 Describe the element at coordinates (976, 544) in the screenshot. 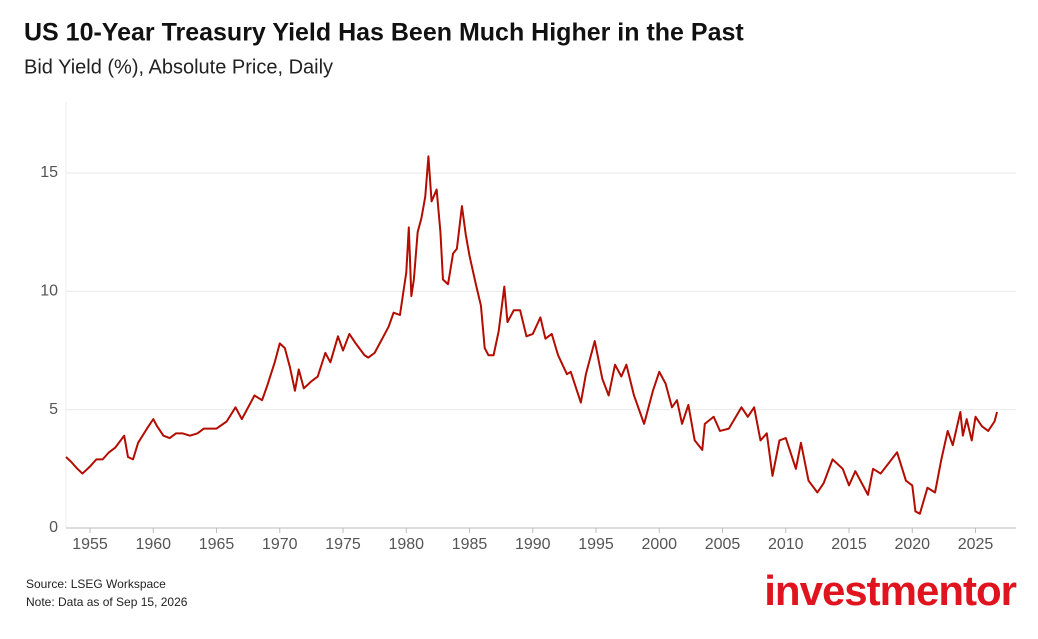

I see `x-tick-label: 2025` at that location.